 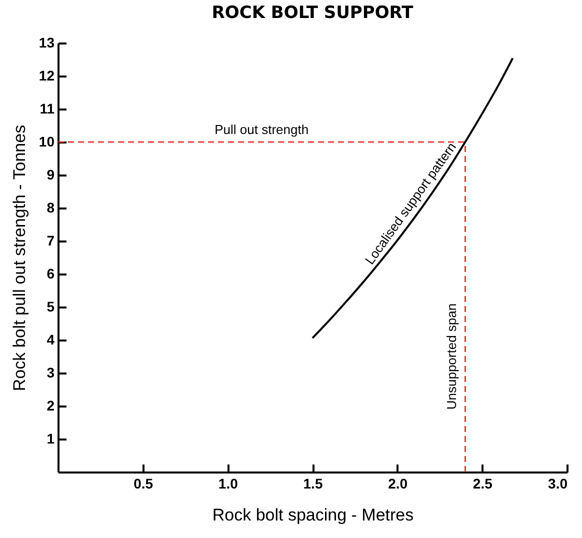 What do you see at coordinates (313, 13) in the screenshot?
I see `chart-title: ROCK BOLT SUPPORT` at bounding box center [313, 13].